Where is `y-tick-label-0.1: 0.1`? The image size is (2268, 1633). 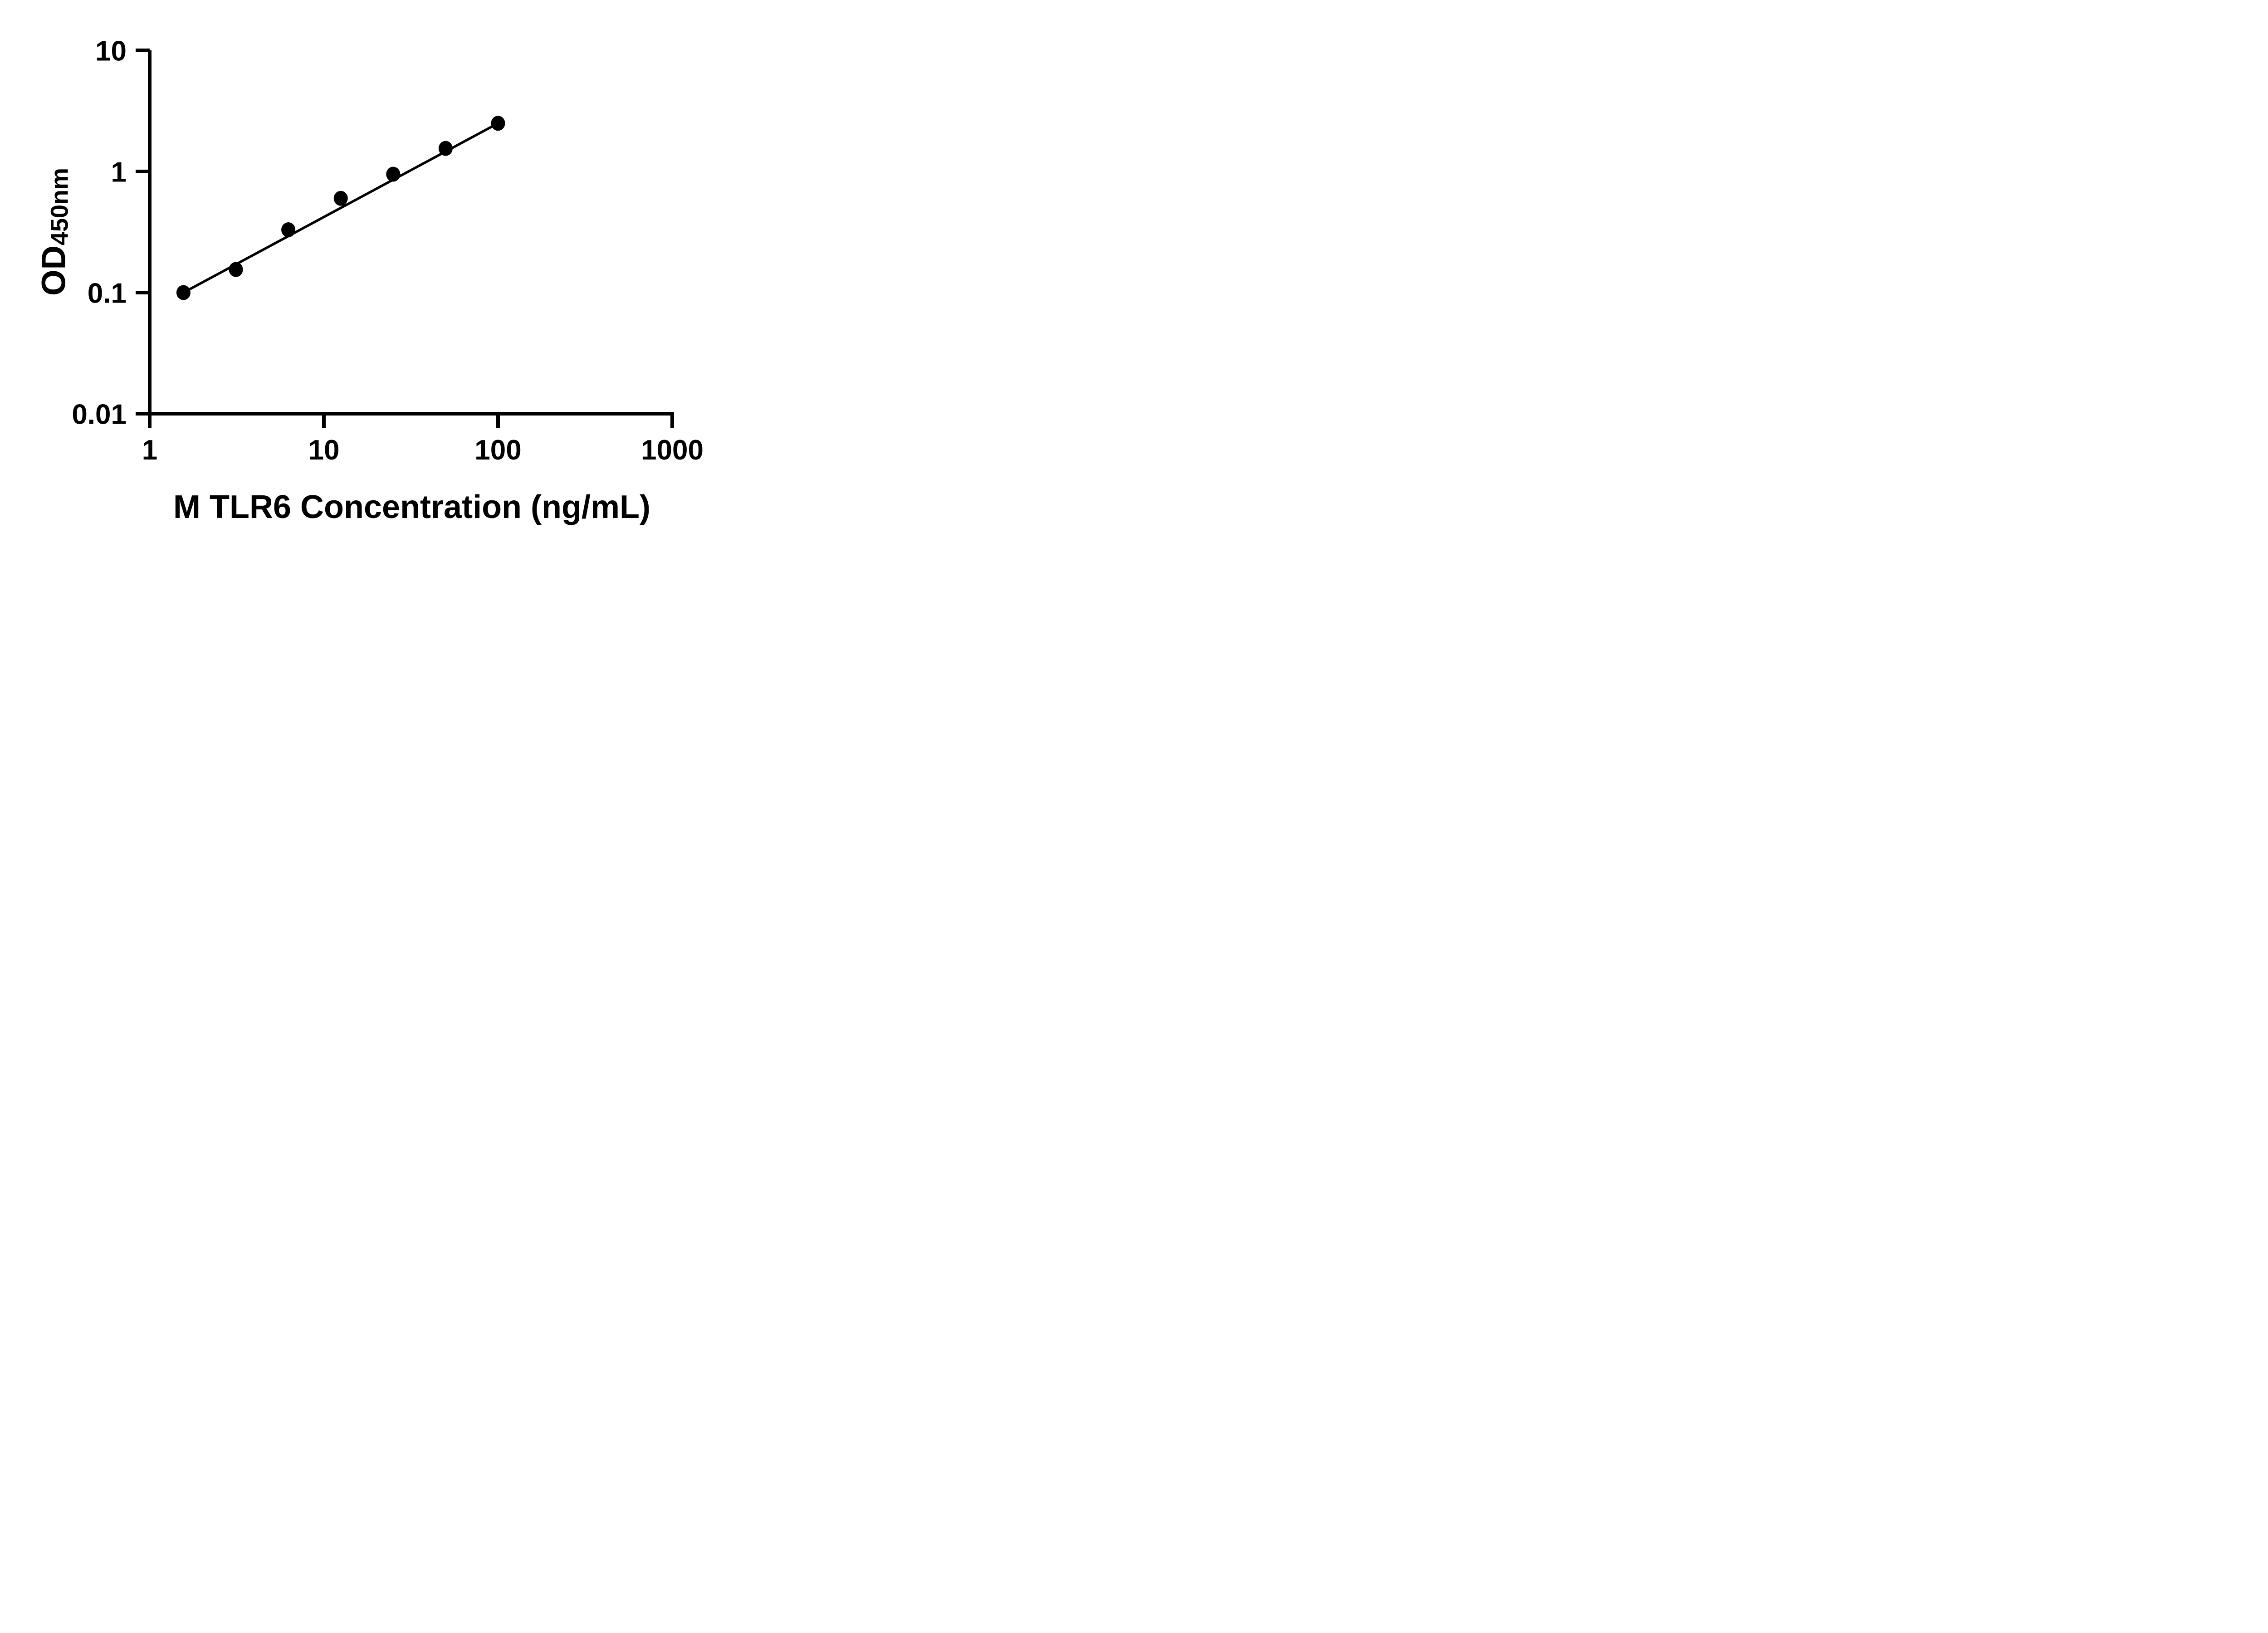
y-tick-label-0.1: 0.1 is located at coordinates (108, 293).